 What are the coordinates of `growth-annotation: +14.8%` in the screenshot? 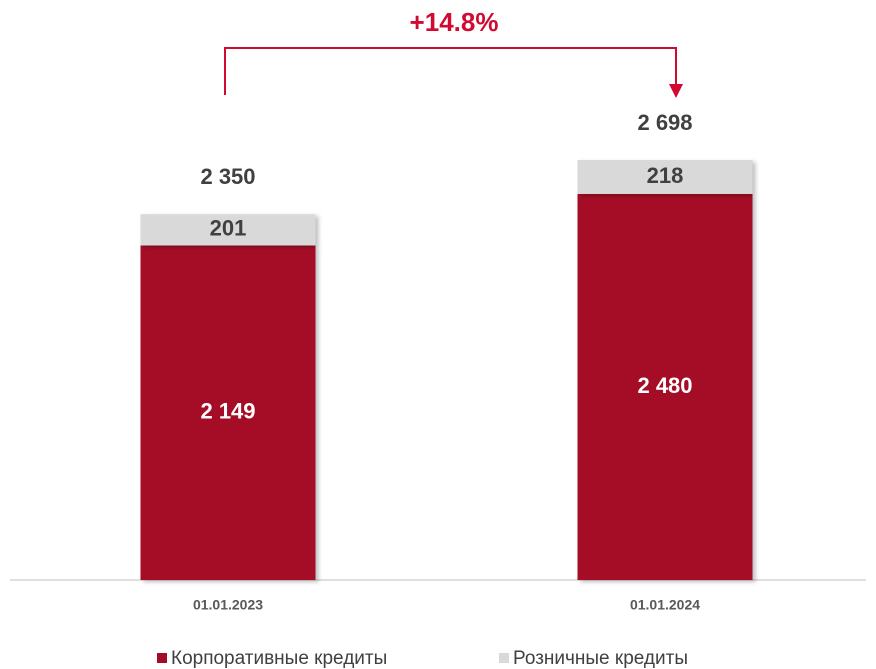 It's located at (454, 22).